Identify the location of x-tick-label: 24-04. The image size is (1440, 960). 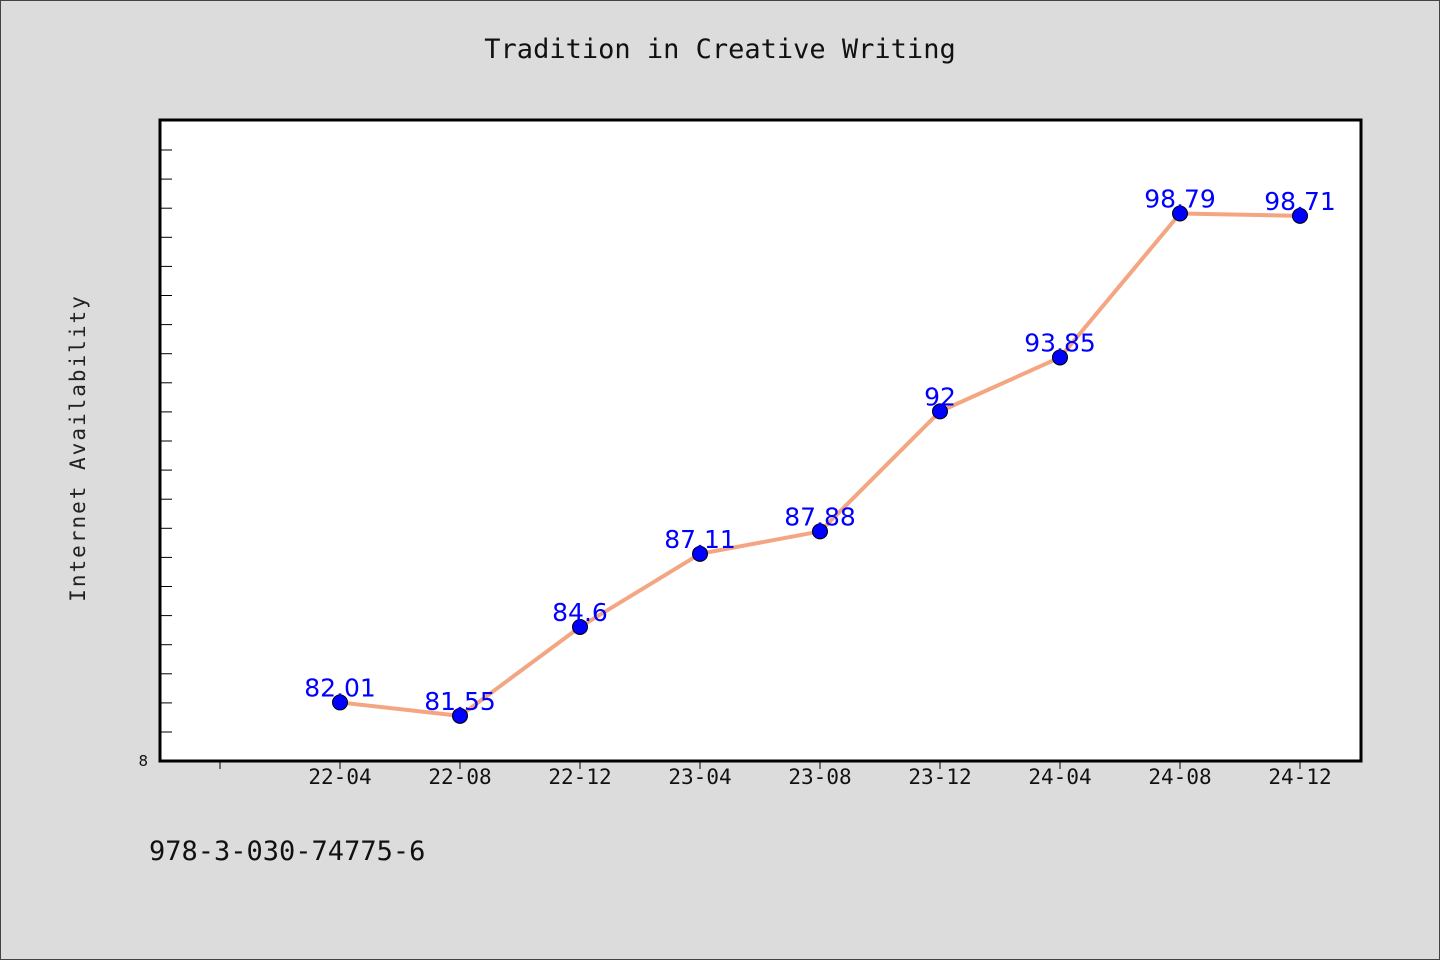
(1059, 777).